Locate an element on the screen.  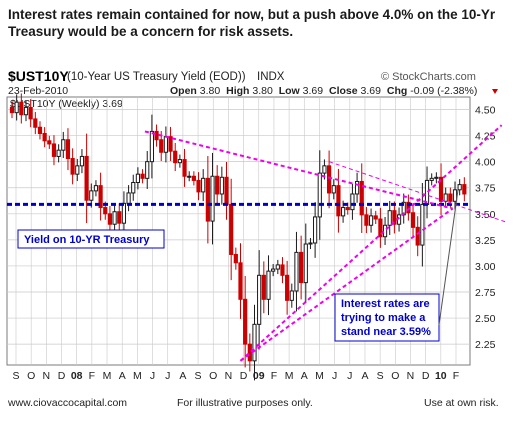
series-label: $UST10Y (Weekly) 3.69 is located at coordinates (66, 104).